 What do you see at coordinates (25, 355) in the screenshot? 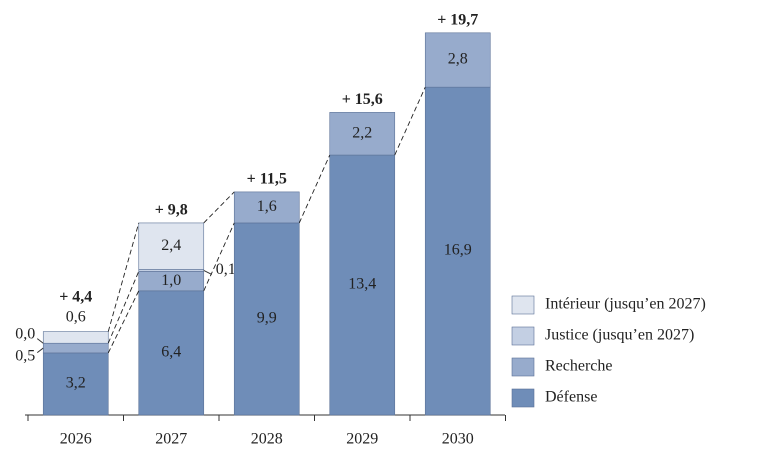
I see `data-label: 0,5` at bounding box center [25, 355].